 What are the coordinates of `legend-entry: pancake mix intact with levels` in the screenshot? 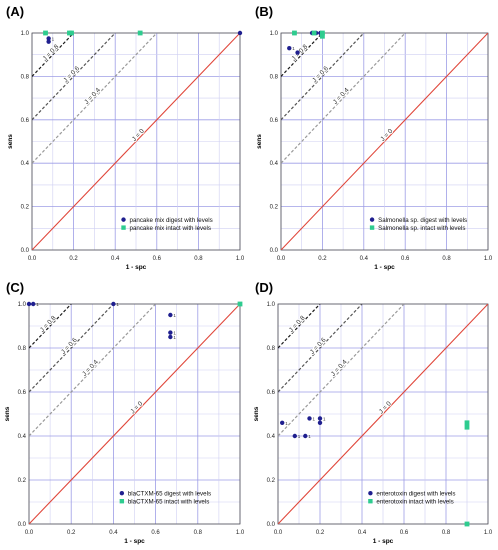 It's located at (171, 228).